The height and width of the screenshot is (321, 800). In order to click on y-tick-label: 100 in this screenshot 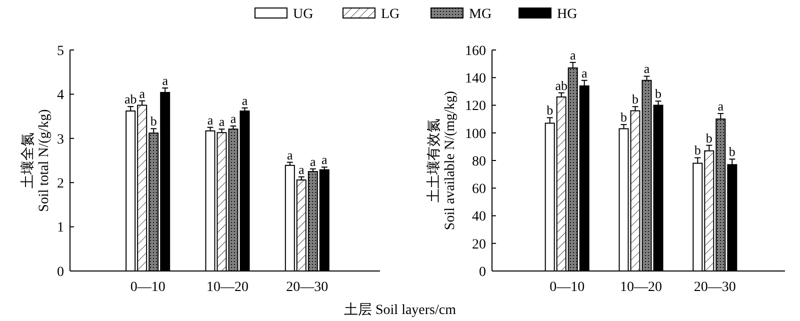, I will do `click(475, 134)`.